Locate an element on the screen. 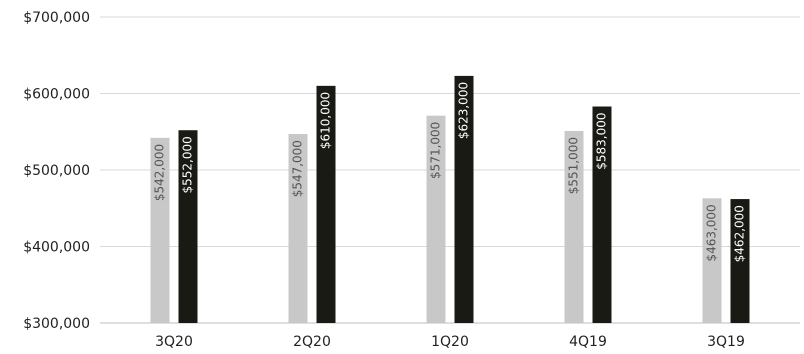 The image size is (804, 354). x-tick-label: 1Q20 is located at coordinates (450, 342).